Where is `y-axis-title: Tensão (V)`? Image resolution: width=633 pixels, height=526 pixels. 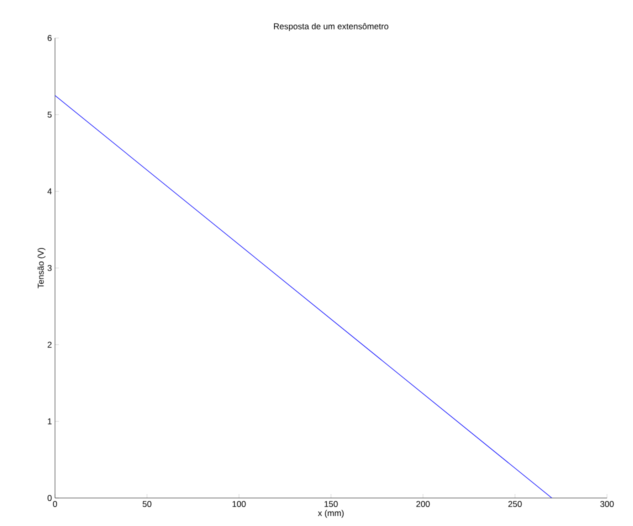 y-axis-title: Tensão (V) is located at coordinates (42, 268).